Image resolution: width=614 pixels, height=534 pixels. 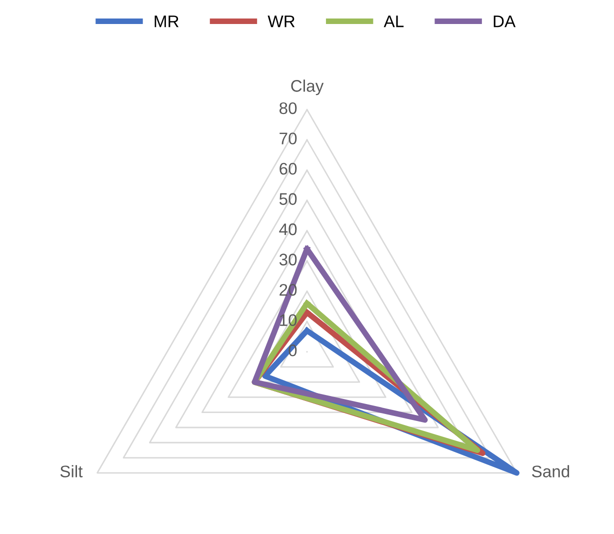 I want to click on legend-label: DA, so click(x=505, y=22).